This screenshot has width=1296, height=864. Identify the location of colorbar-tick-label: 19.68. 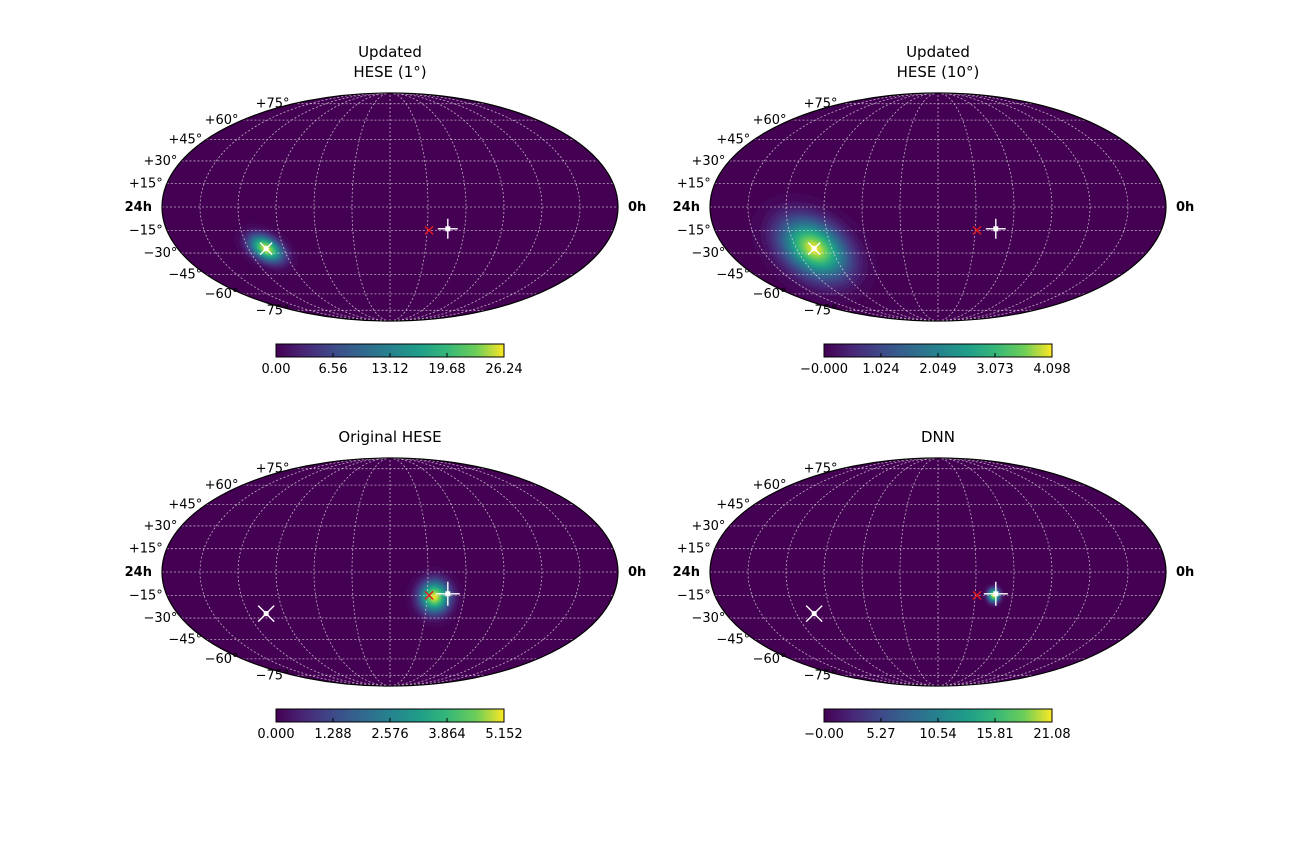
(446, 369).